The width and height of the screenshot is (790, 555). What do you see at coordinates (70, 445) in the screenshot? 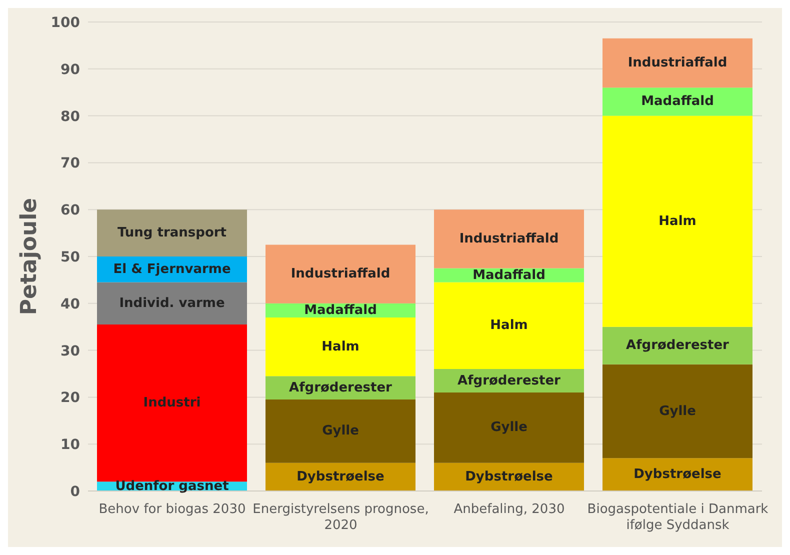
I see `y-tick-label: 10` at bounding box center [70, 445].